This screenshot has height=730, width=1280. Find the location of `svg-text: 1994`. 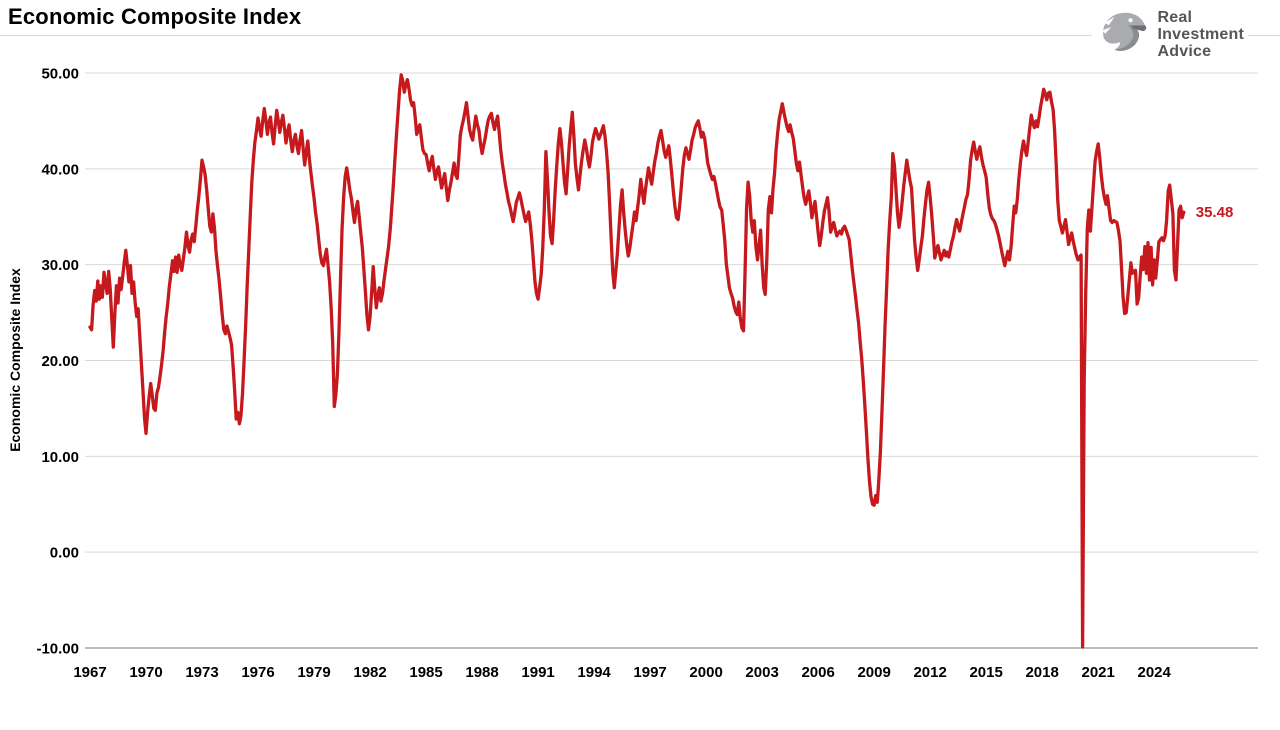

svg-text: 1994 is located at coordinates (594, 672).